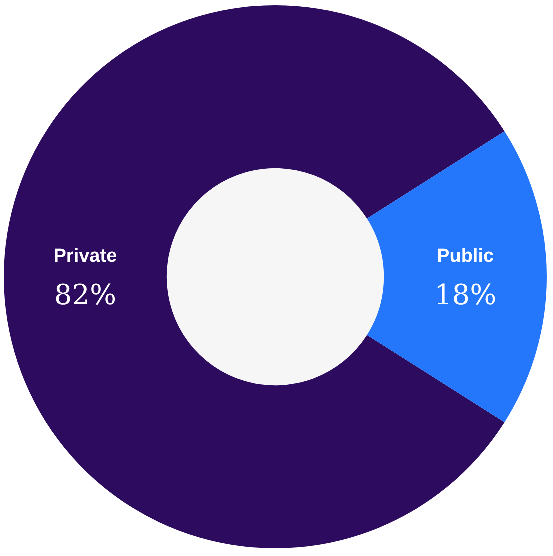  Describe the element at coordinates (465, 295) in the screenshot. I see `data-label: 18%` at that location.